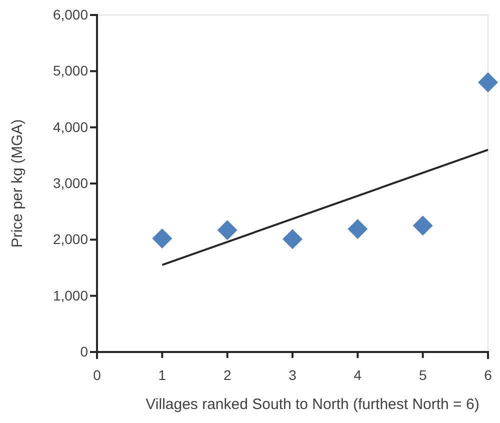 Image resolution: width=500 pixels, height=423 pixels. I want to click on y-tick-label: 3,000, so click(70, 182).